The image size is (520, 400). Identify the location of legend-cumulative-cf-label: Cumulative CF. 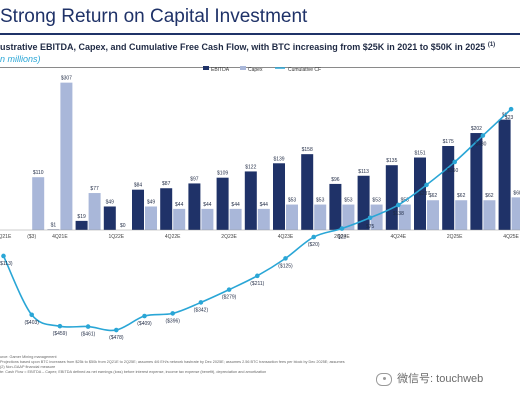
(304, 70).